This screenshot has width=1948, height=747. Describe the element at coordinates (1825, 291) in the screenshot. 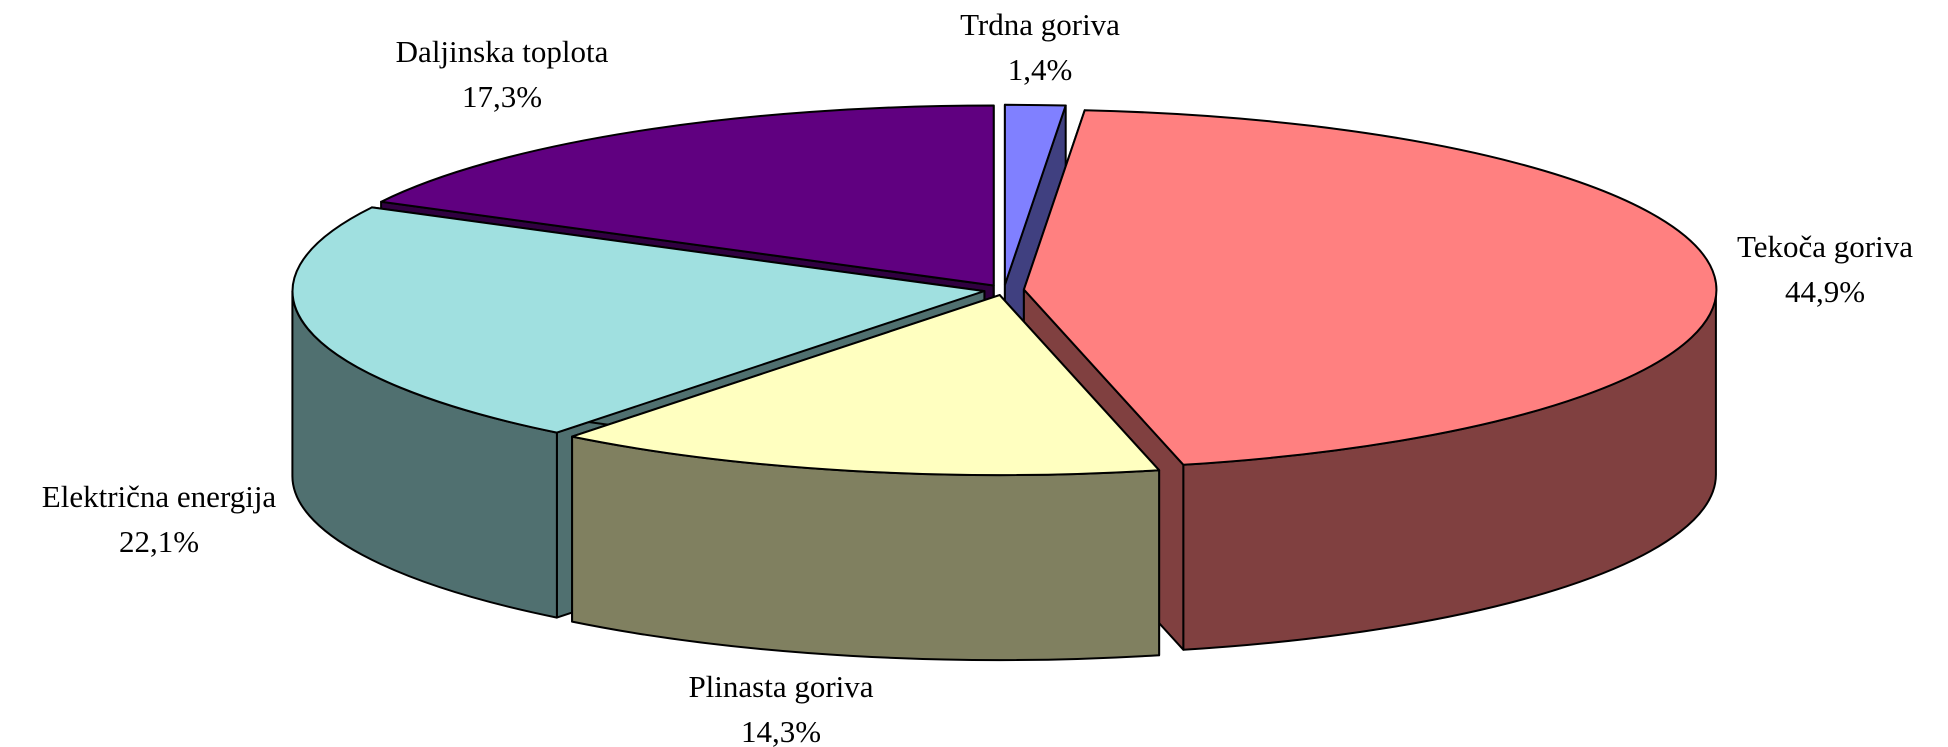

I see `slice-value-label: 44,9%` at that location.